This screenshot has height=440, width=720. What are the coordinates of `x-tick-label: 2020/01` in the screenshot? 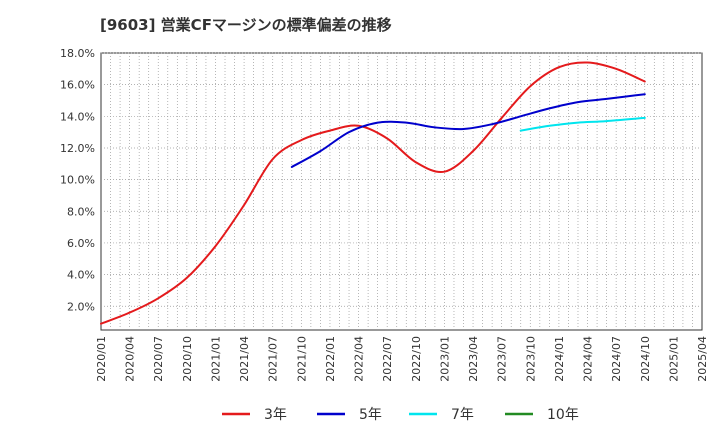 It's located at (101, 359).